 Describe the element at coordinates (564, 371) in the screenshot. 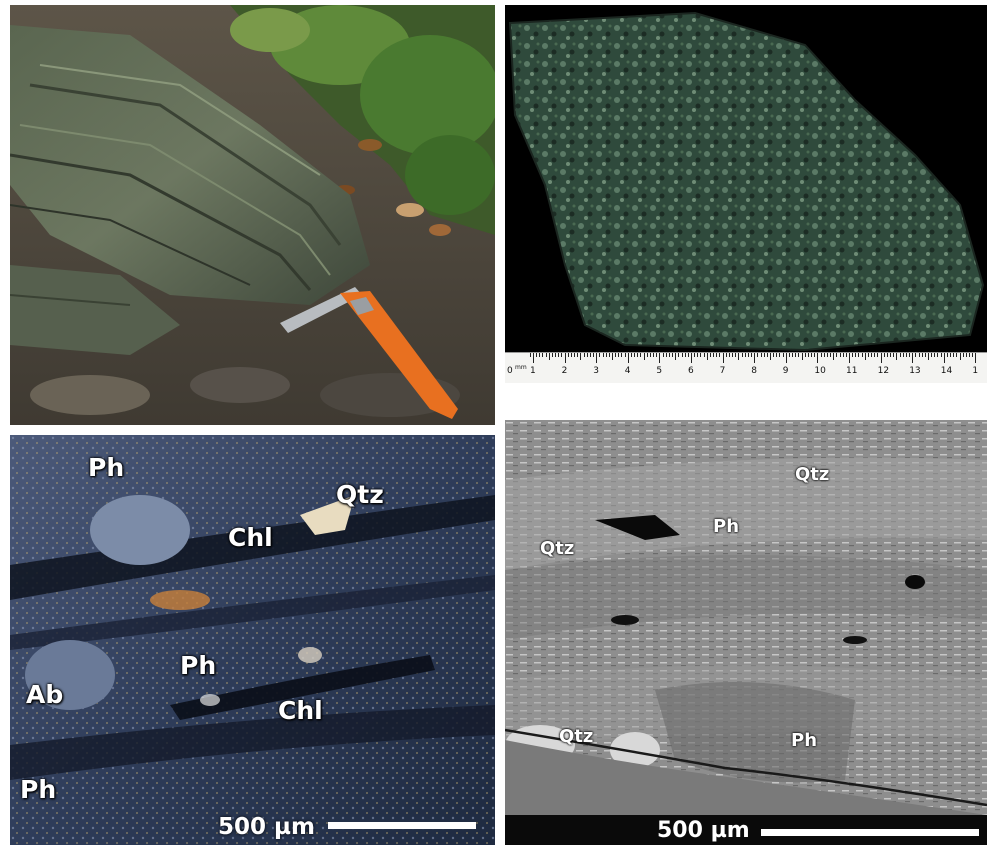

I see `ruler-number: 2` at that location.